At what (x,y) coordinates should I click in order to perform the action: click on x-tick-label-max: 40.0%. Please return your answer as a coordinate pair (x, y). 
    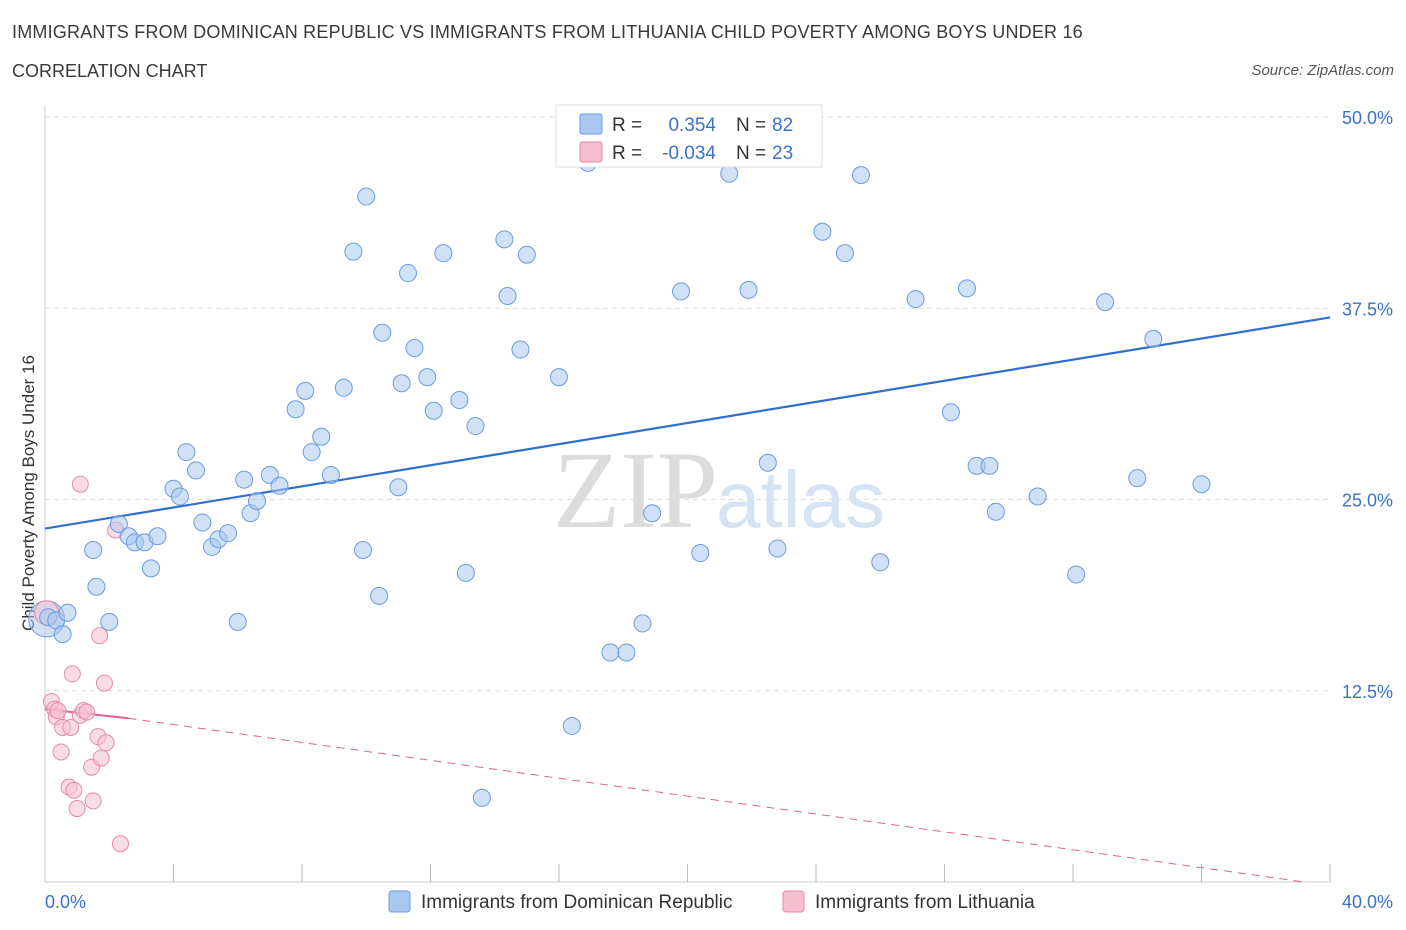
    Looking at the image, I should click on (1367, 902).